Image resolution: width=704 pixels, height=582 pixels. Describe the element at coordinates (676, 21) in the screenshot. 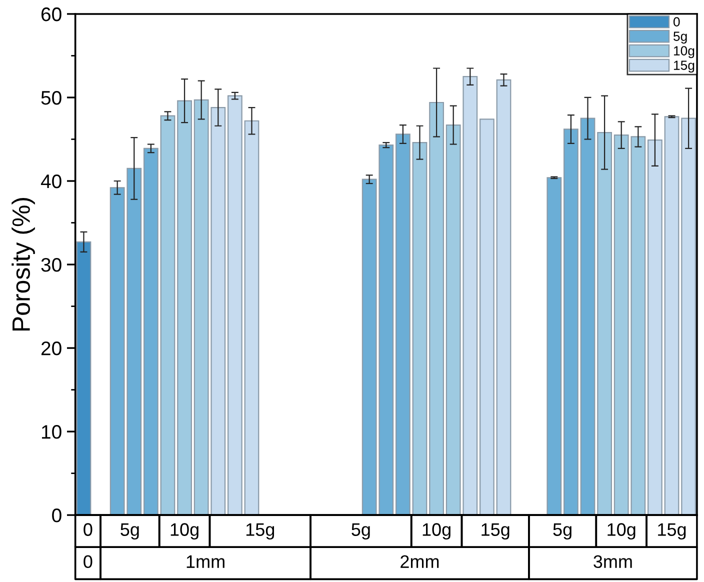

I see `legend-label: 0` at that location.